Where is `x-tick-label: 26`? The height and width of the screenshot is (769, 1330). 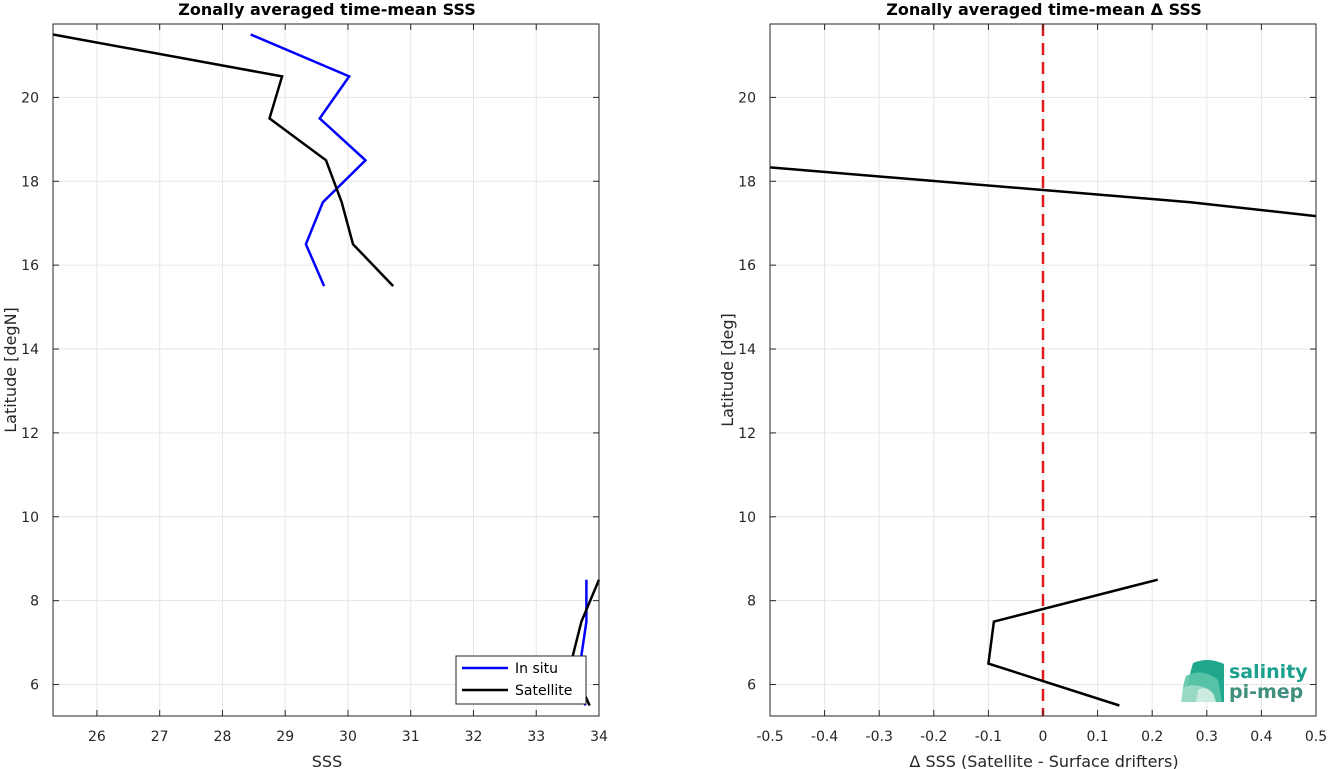 x-tick-label: 26 is located at coordinates (97, 737).